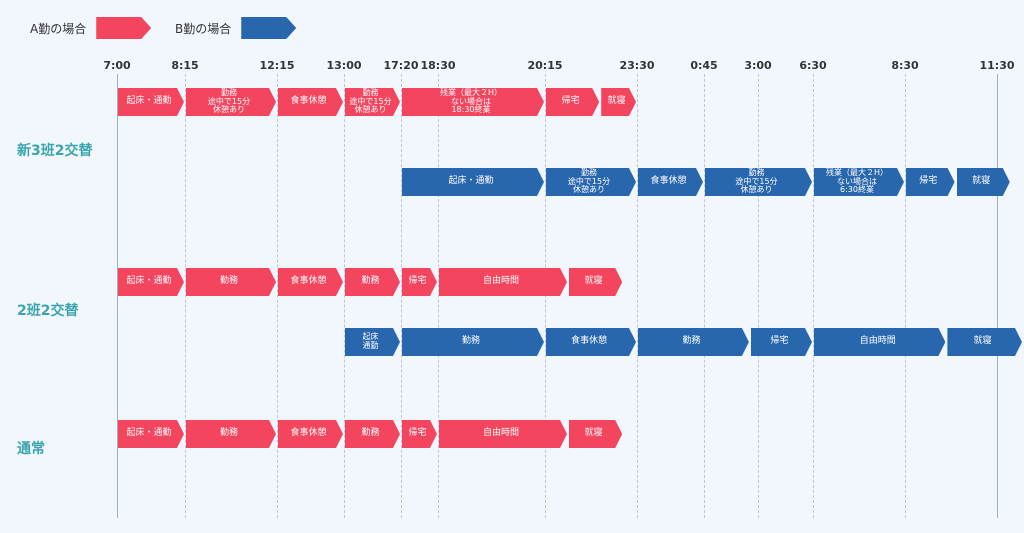 The height and width of the screenshot is (533, 1024). I want to click on time-label: 3:00, so click(758, 65).